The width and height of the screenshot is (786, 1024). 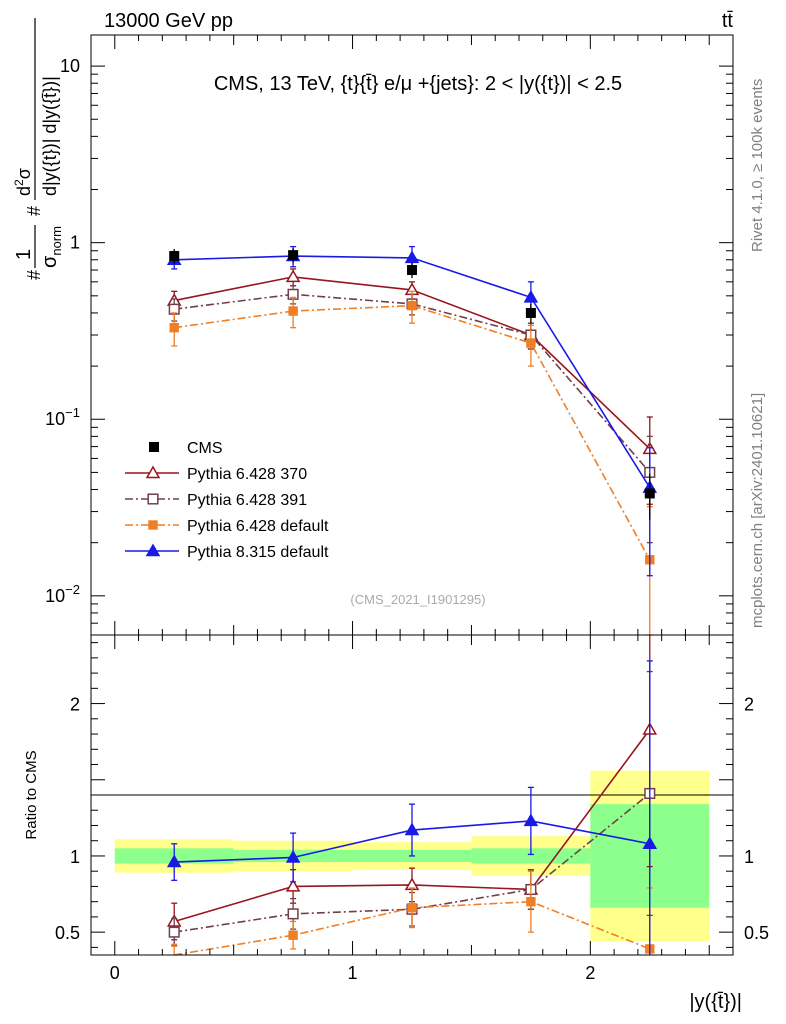 What do you see at coordinates (247, 474) in the screenshot?
I see `legend-label: Pythia 6.428 370` at bounding box center [247, 474].